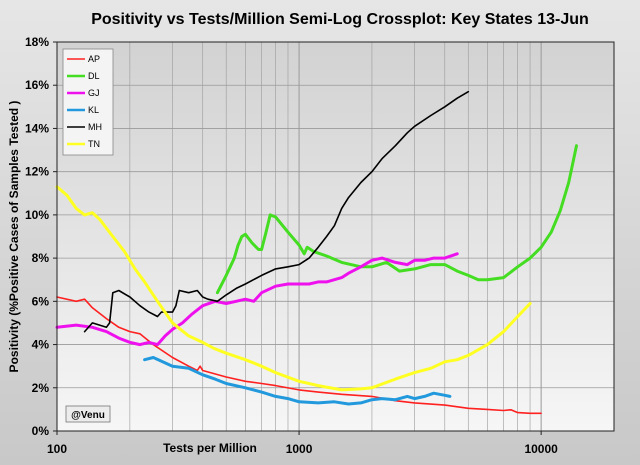 The image size is (640, 465). What do you see at coordinates (41, 345) in the screenshot?
I see `y-tick-label: 4%` at bounding box center [41, 345].